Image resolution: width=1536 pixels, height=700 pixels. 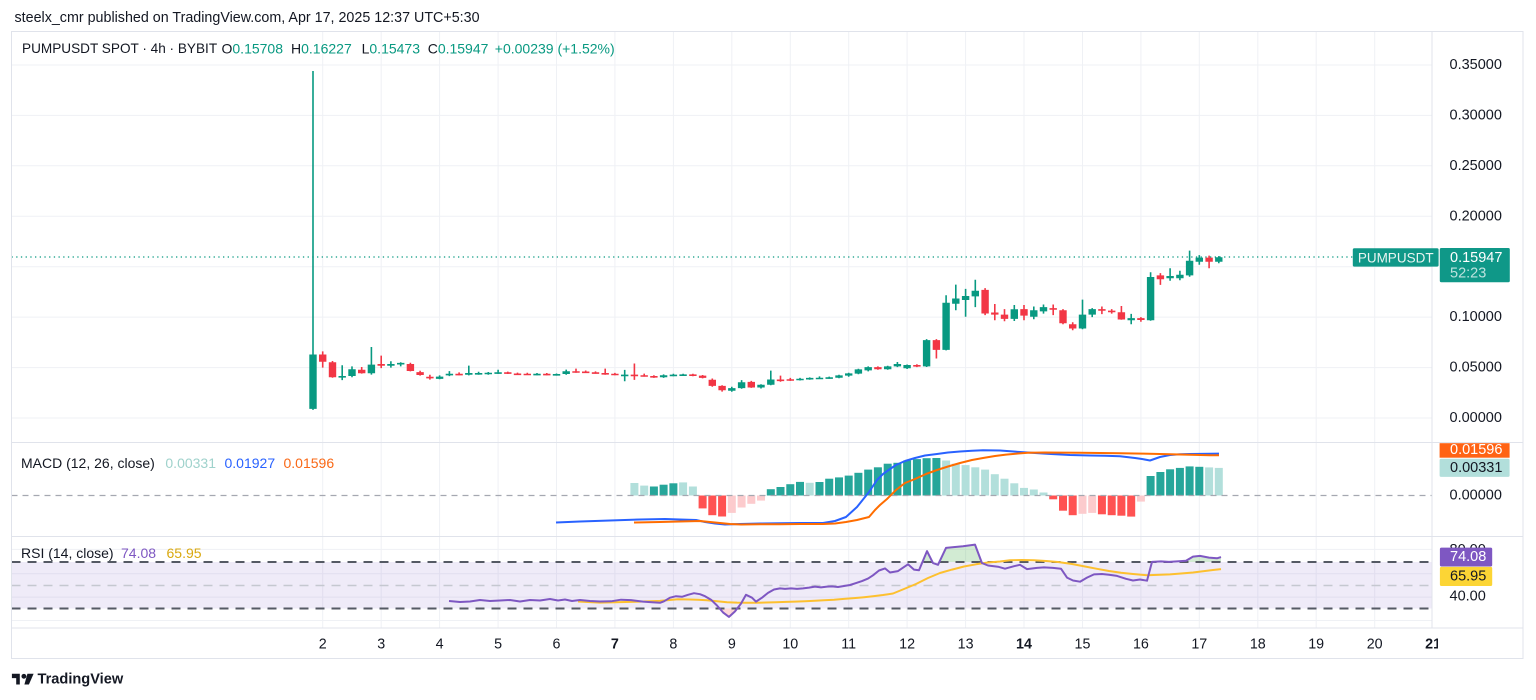 What do you see at coordinates (732, 645) in the screenshot?
I see `svg-text: 9` at bounding box center [732, 645].